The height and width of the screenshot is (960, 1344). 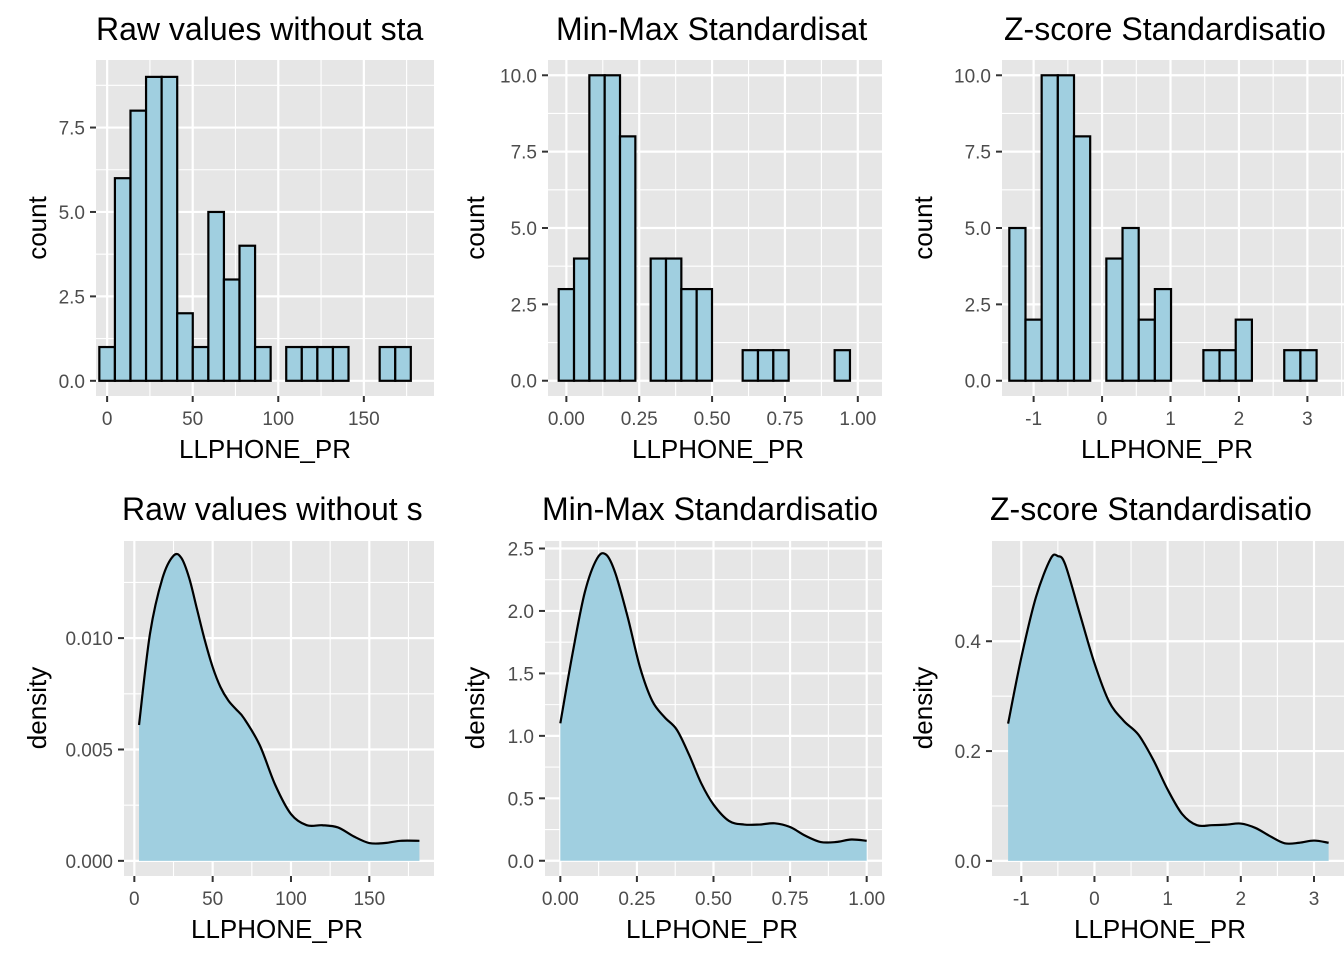 What do you see at coordinates (968, 642) in the screenshot?
I see `y-tick-label: 0.4` at bounding box center [968, 642].